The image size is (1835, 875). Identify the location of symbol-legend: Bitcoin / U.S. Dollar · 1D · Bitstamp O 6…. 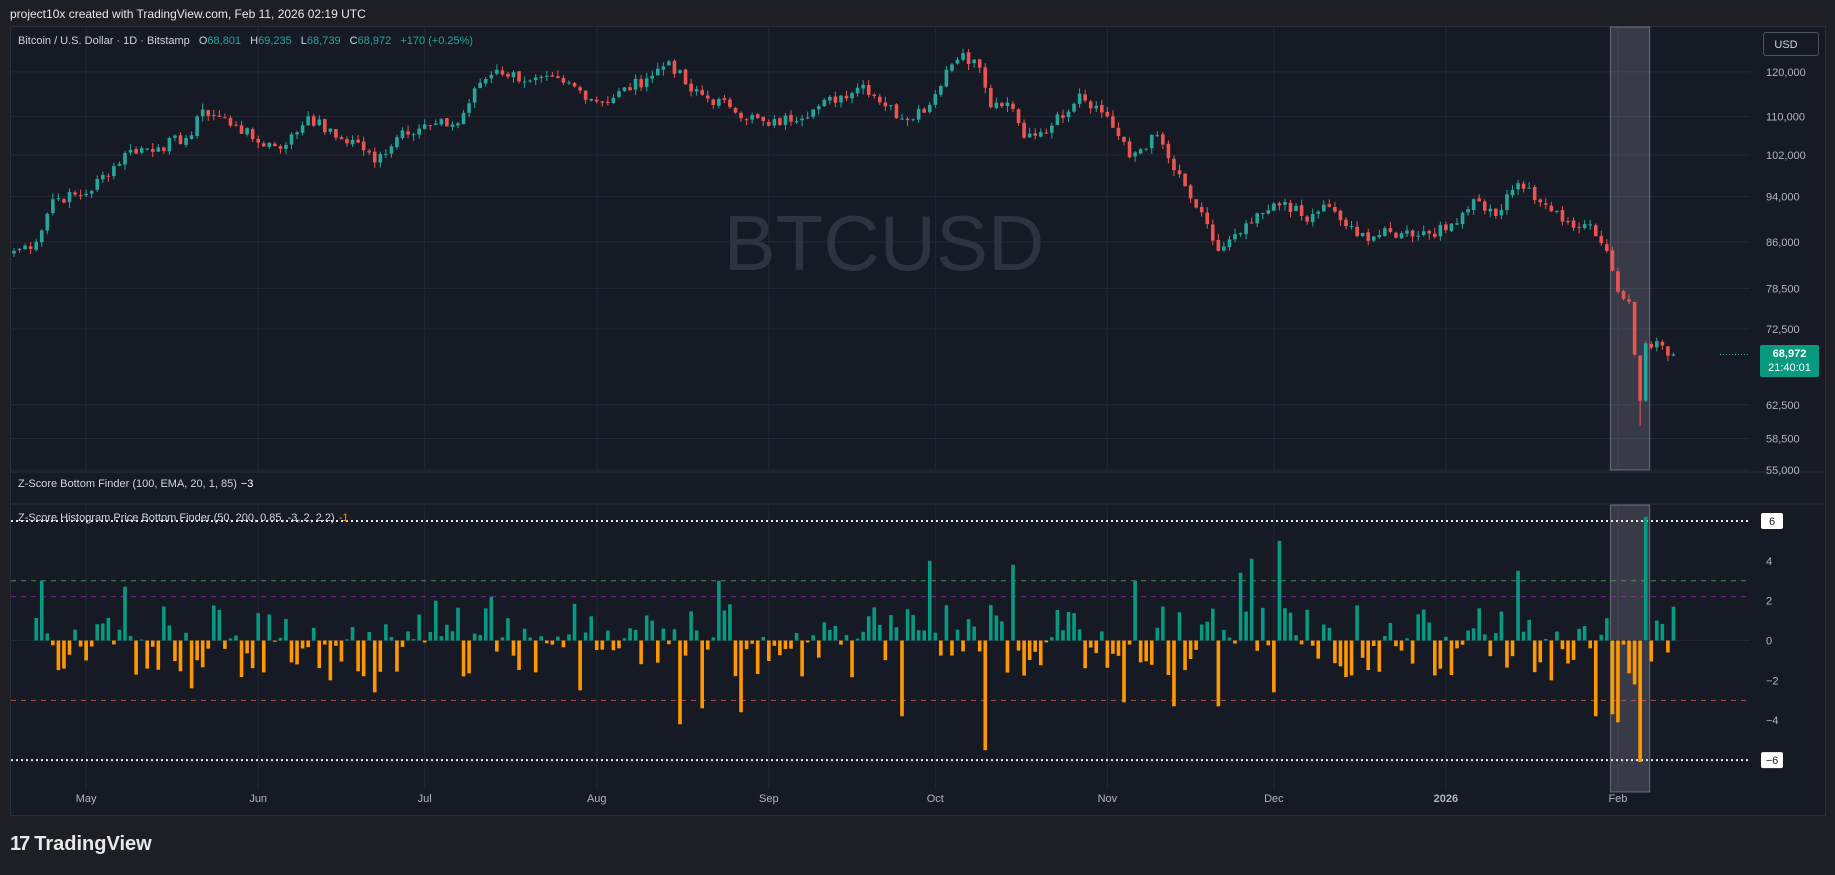
(245, 41).